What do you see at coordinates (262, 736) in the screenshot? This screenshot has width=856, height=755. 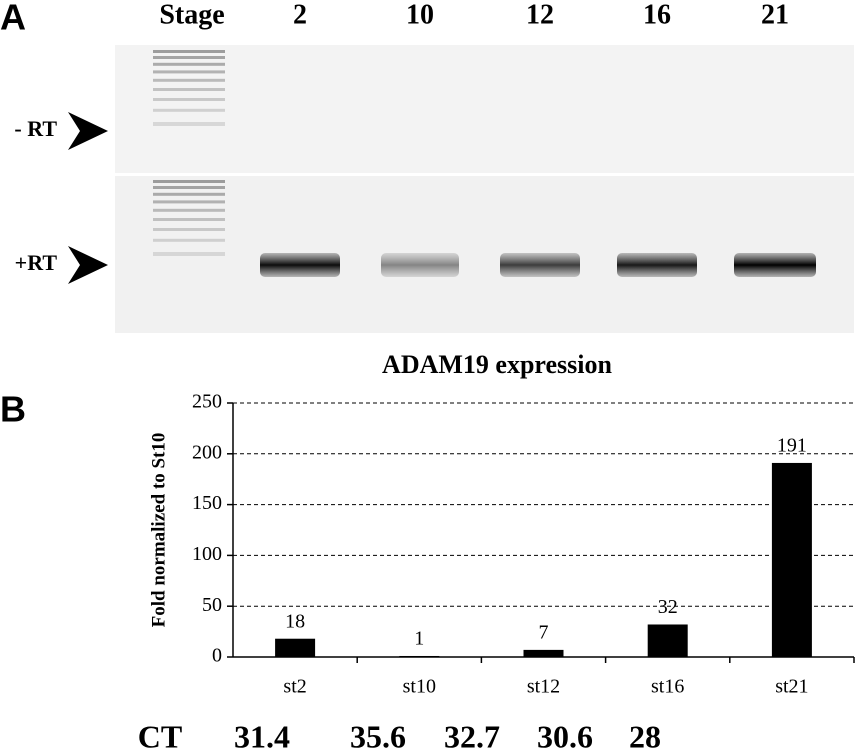 I see `ct-value: 31.4` at bounding box center [262, 736].